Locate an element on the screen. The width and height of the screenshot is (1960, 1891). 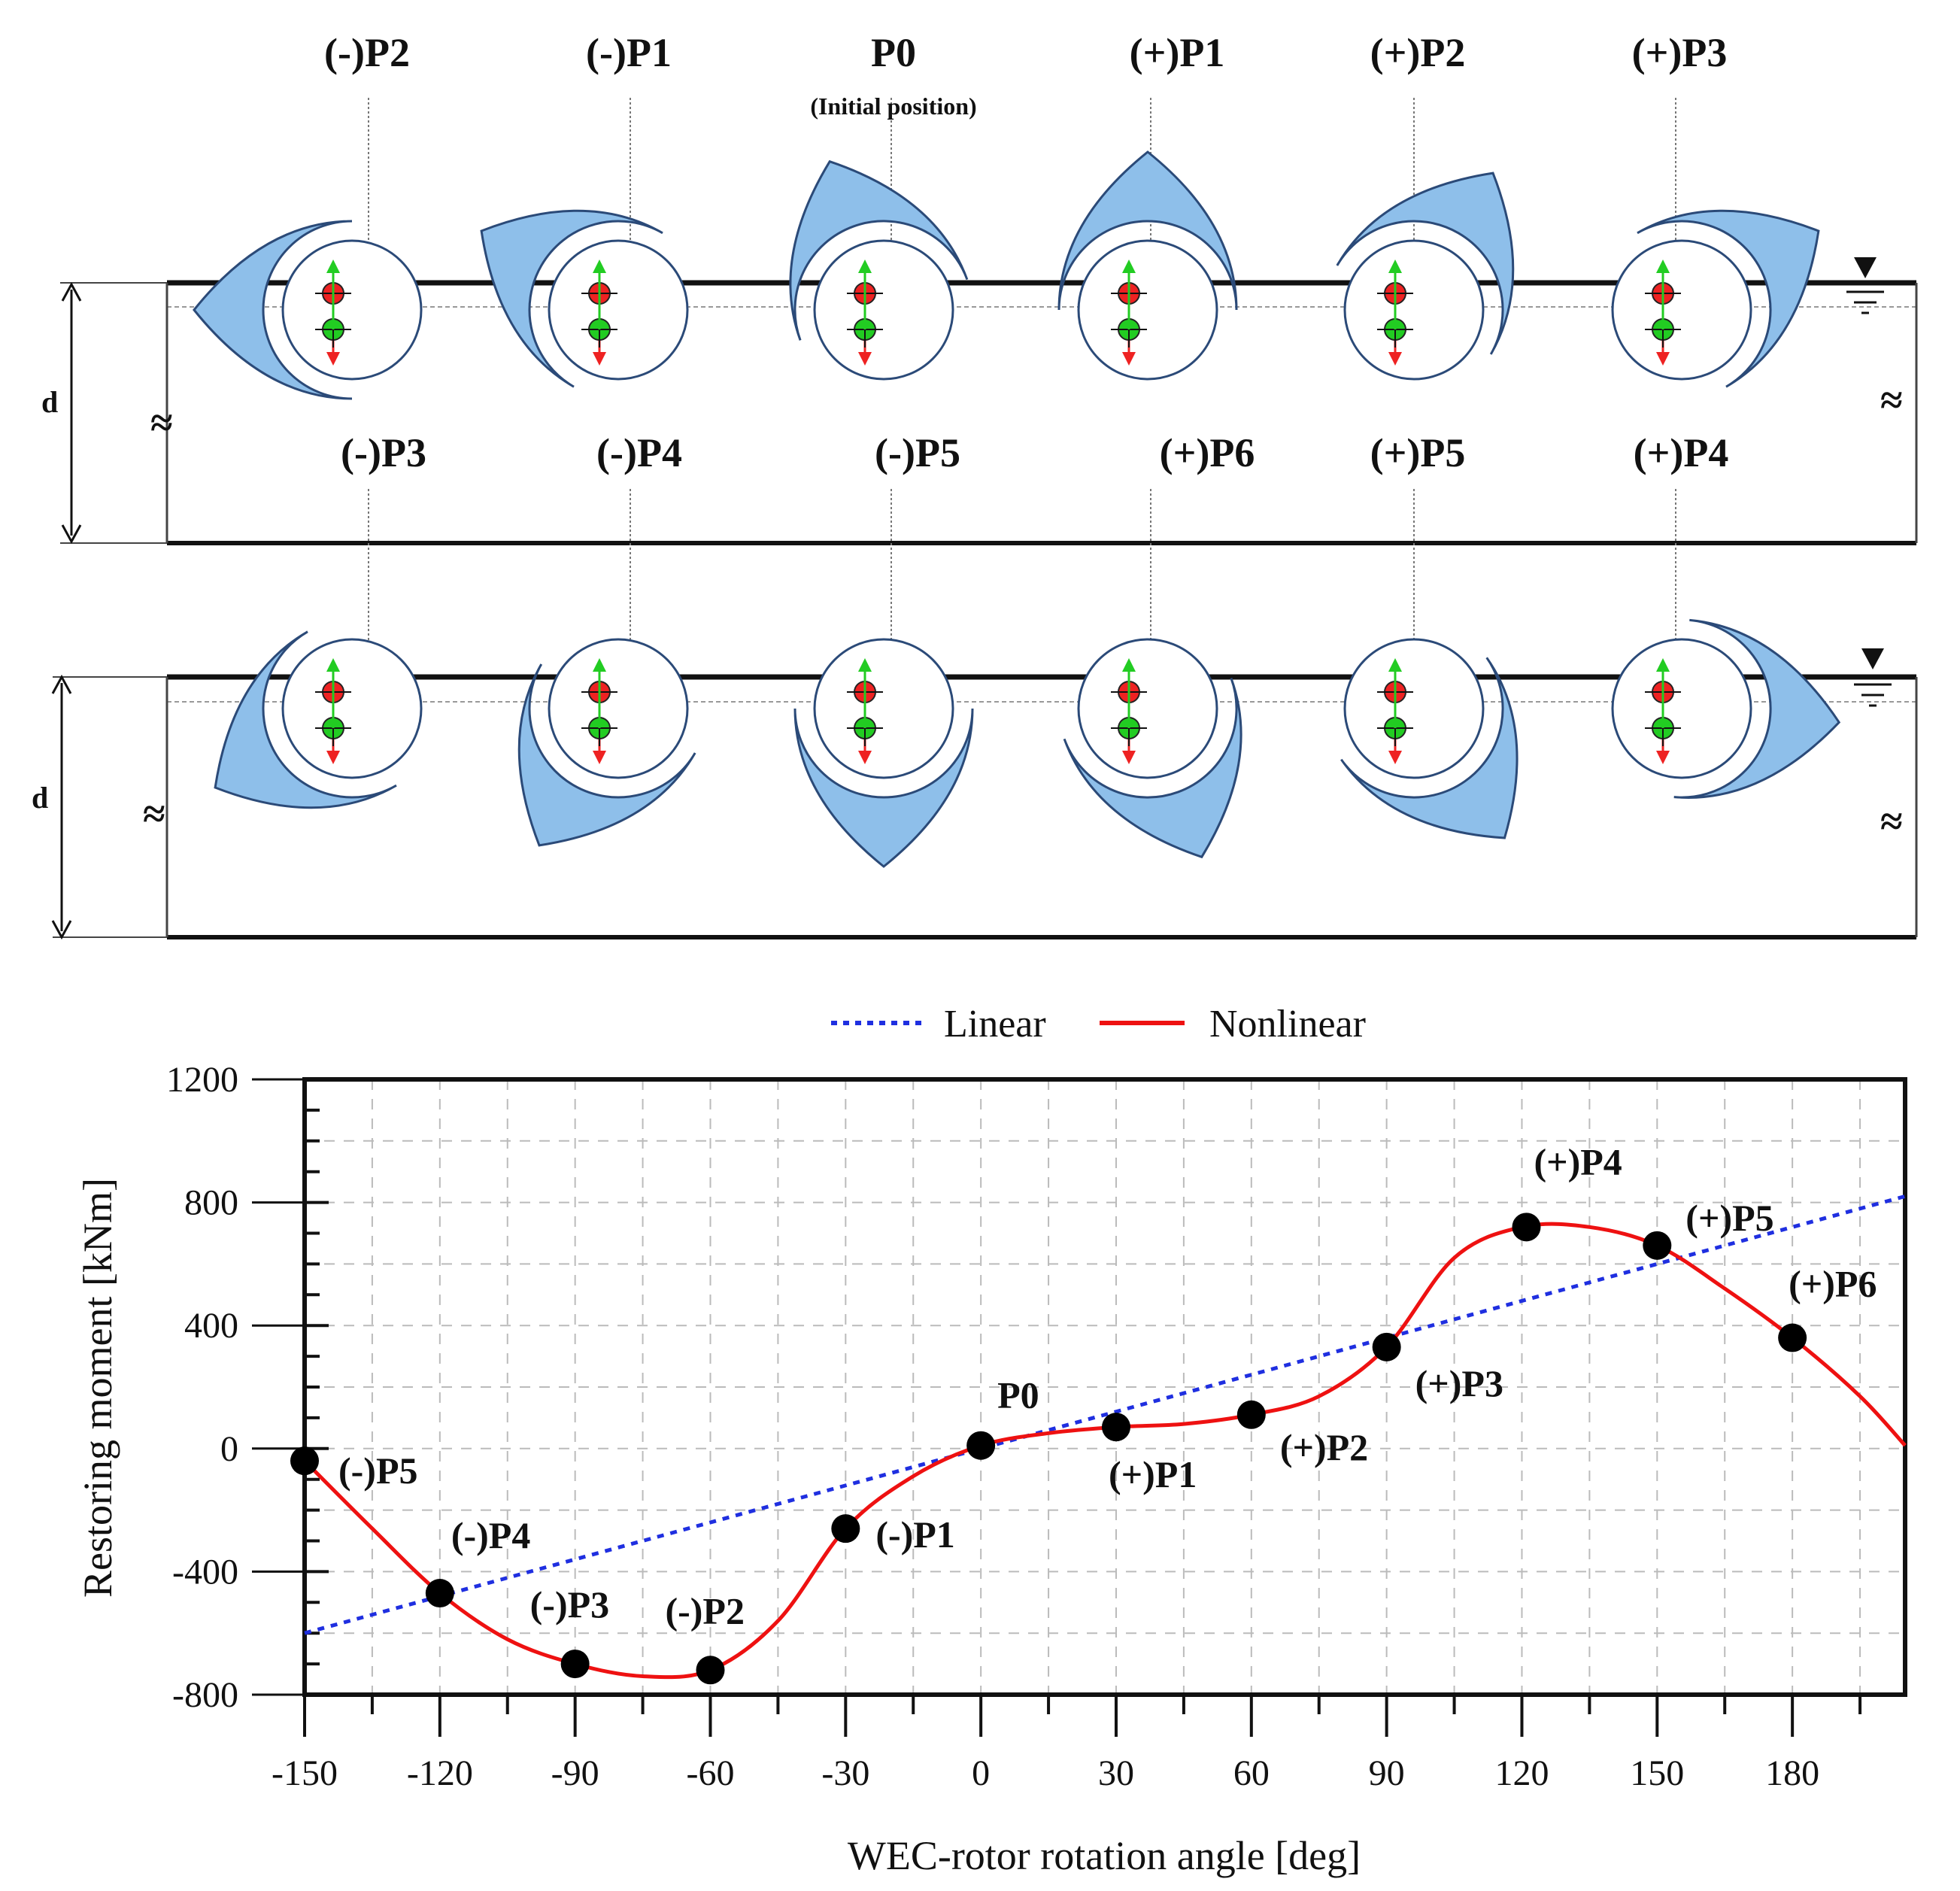
top-row-position-label: (+)P2 is located at coordinates (1418, 52).